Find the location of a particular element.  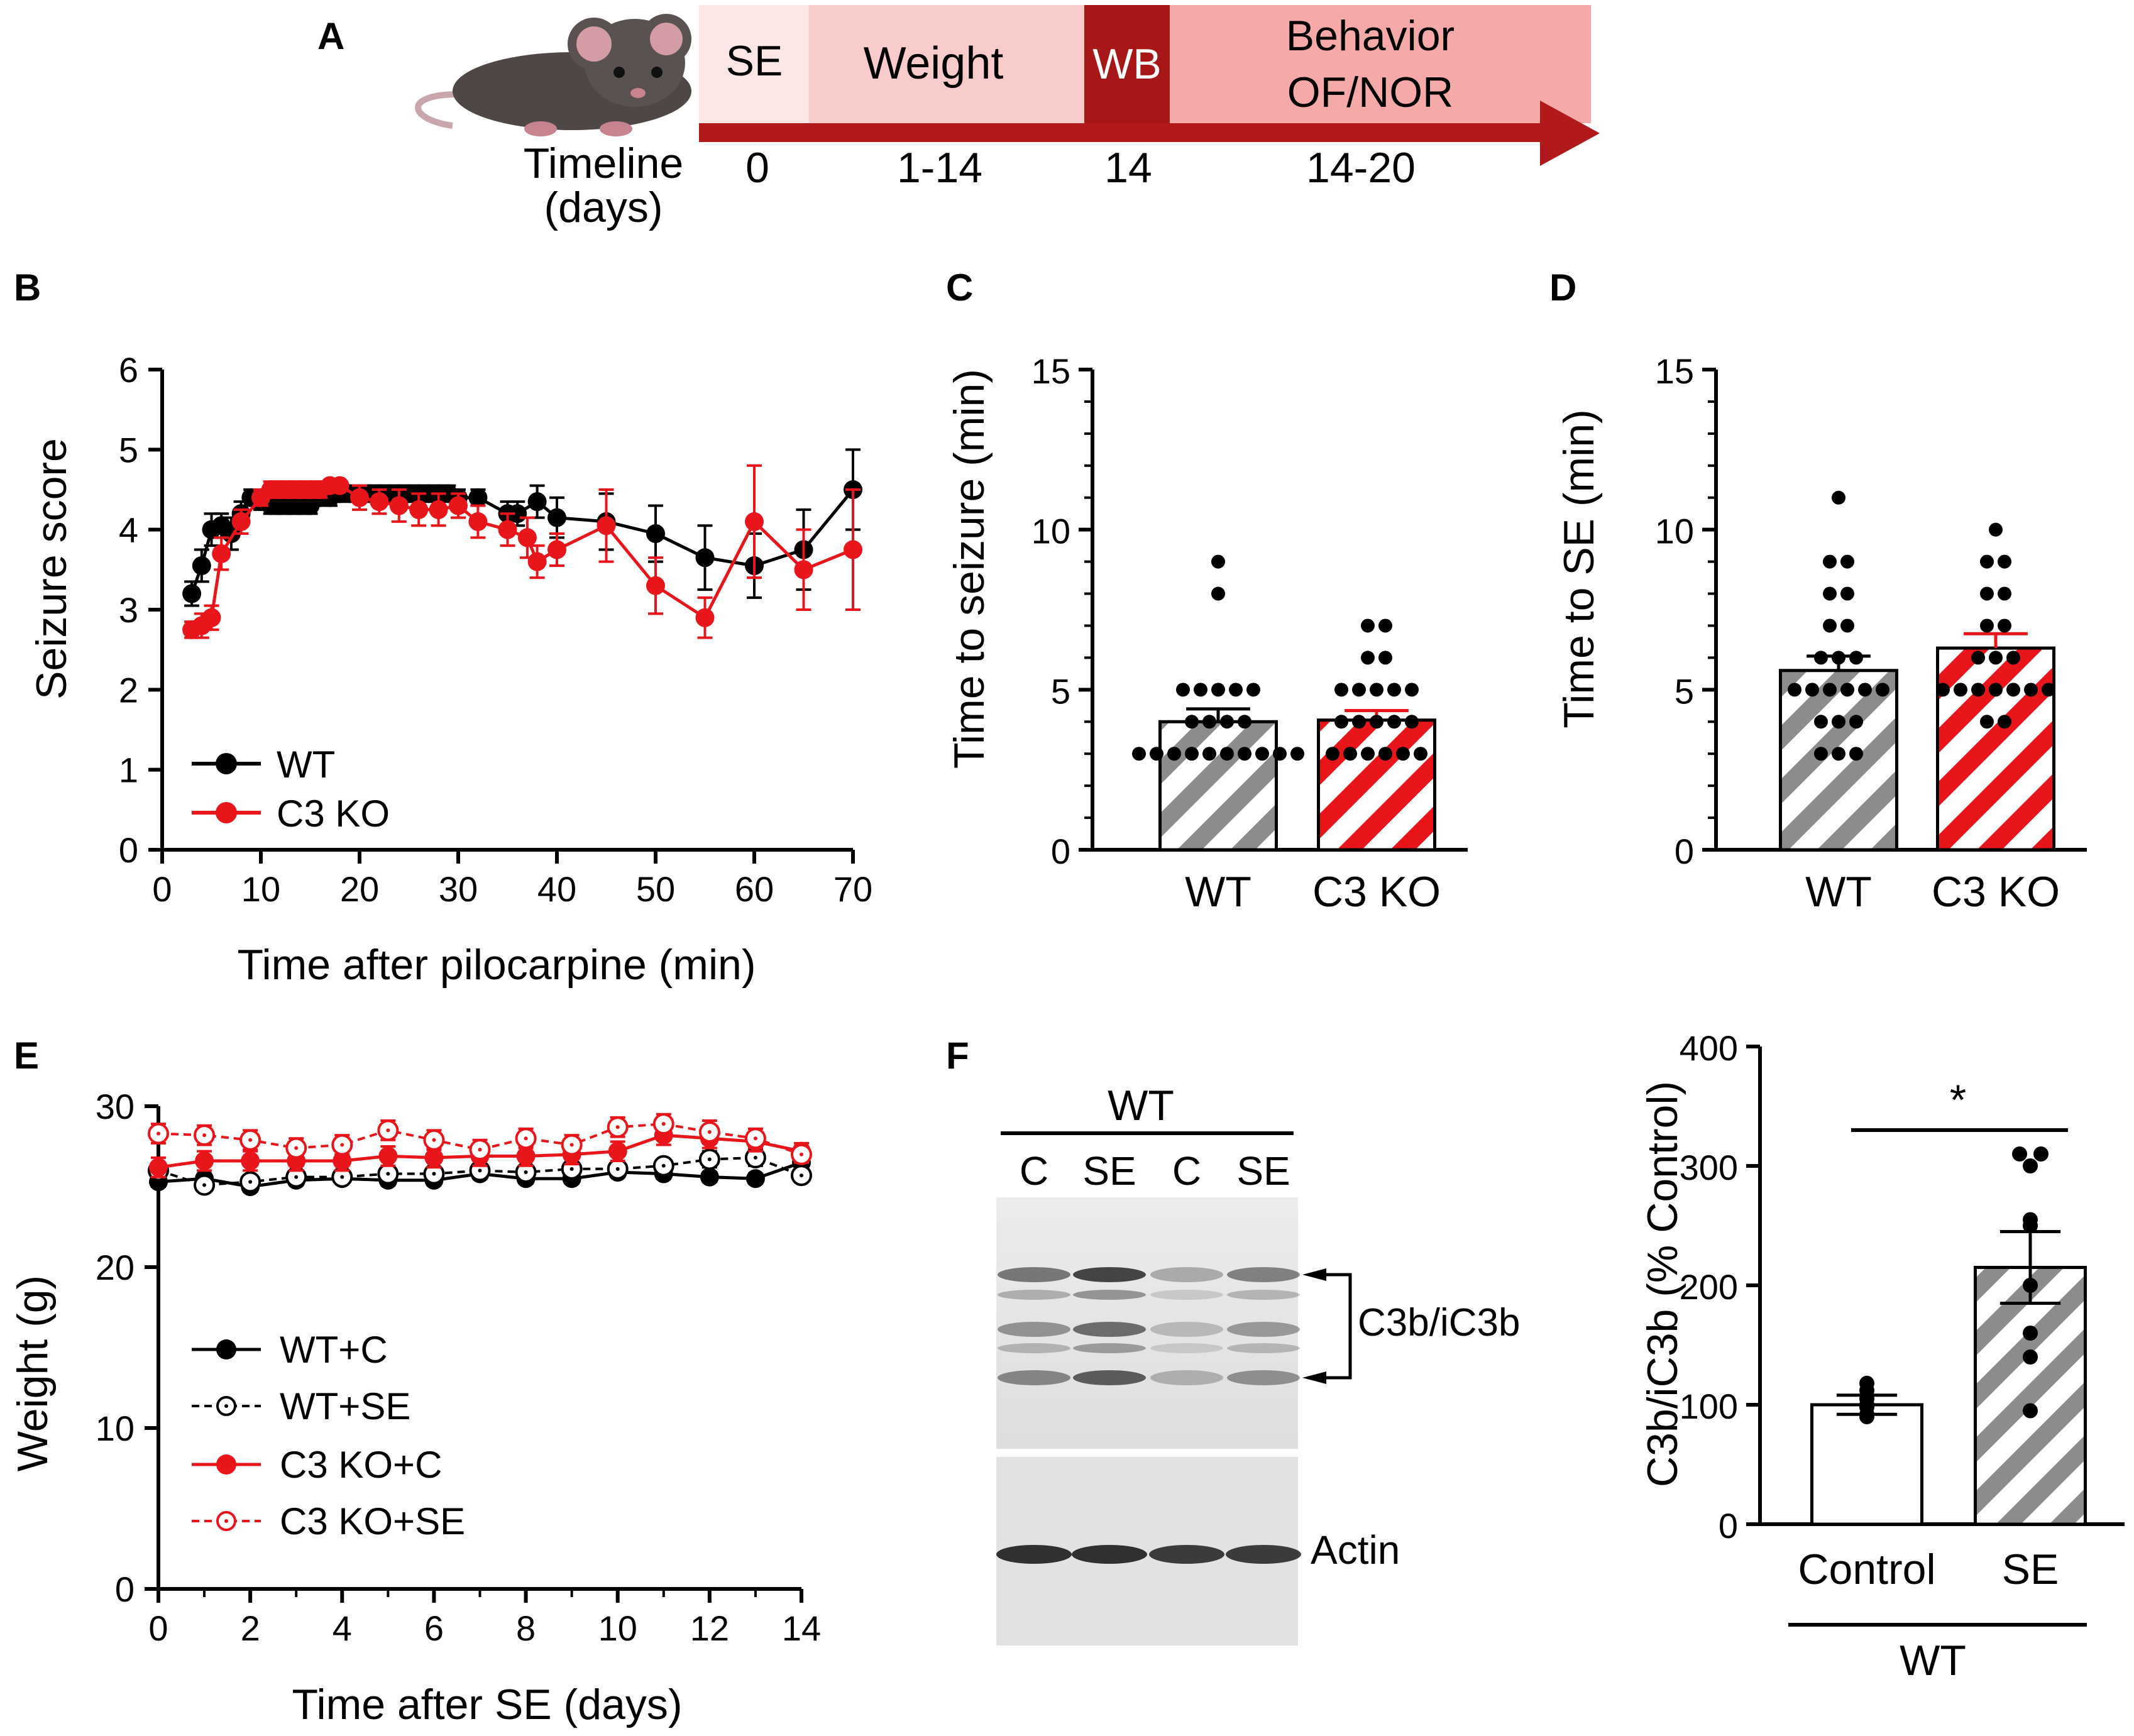

y-tick-label: 4 is located at coordinates (128, 530).